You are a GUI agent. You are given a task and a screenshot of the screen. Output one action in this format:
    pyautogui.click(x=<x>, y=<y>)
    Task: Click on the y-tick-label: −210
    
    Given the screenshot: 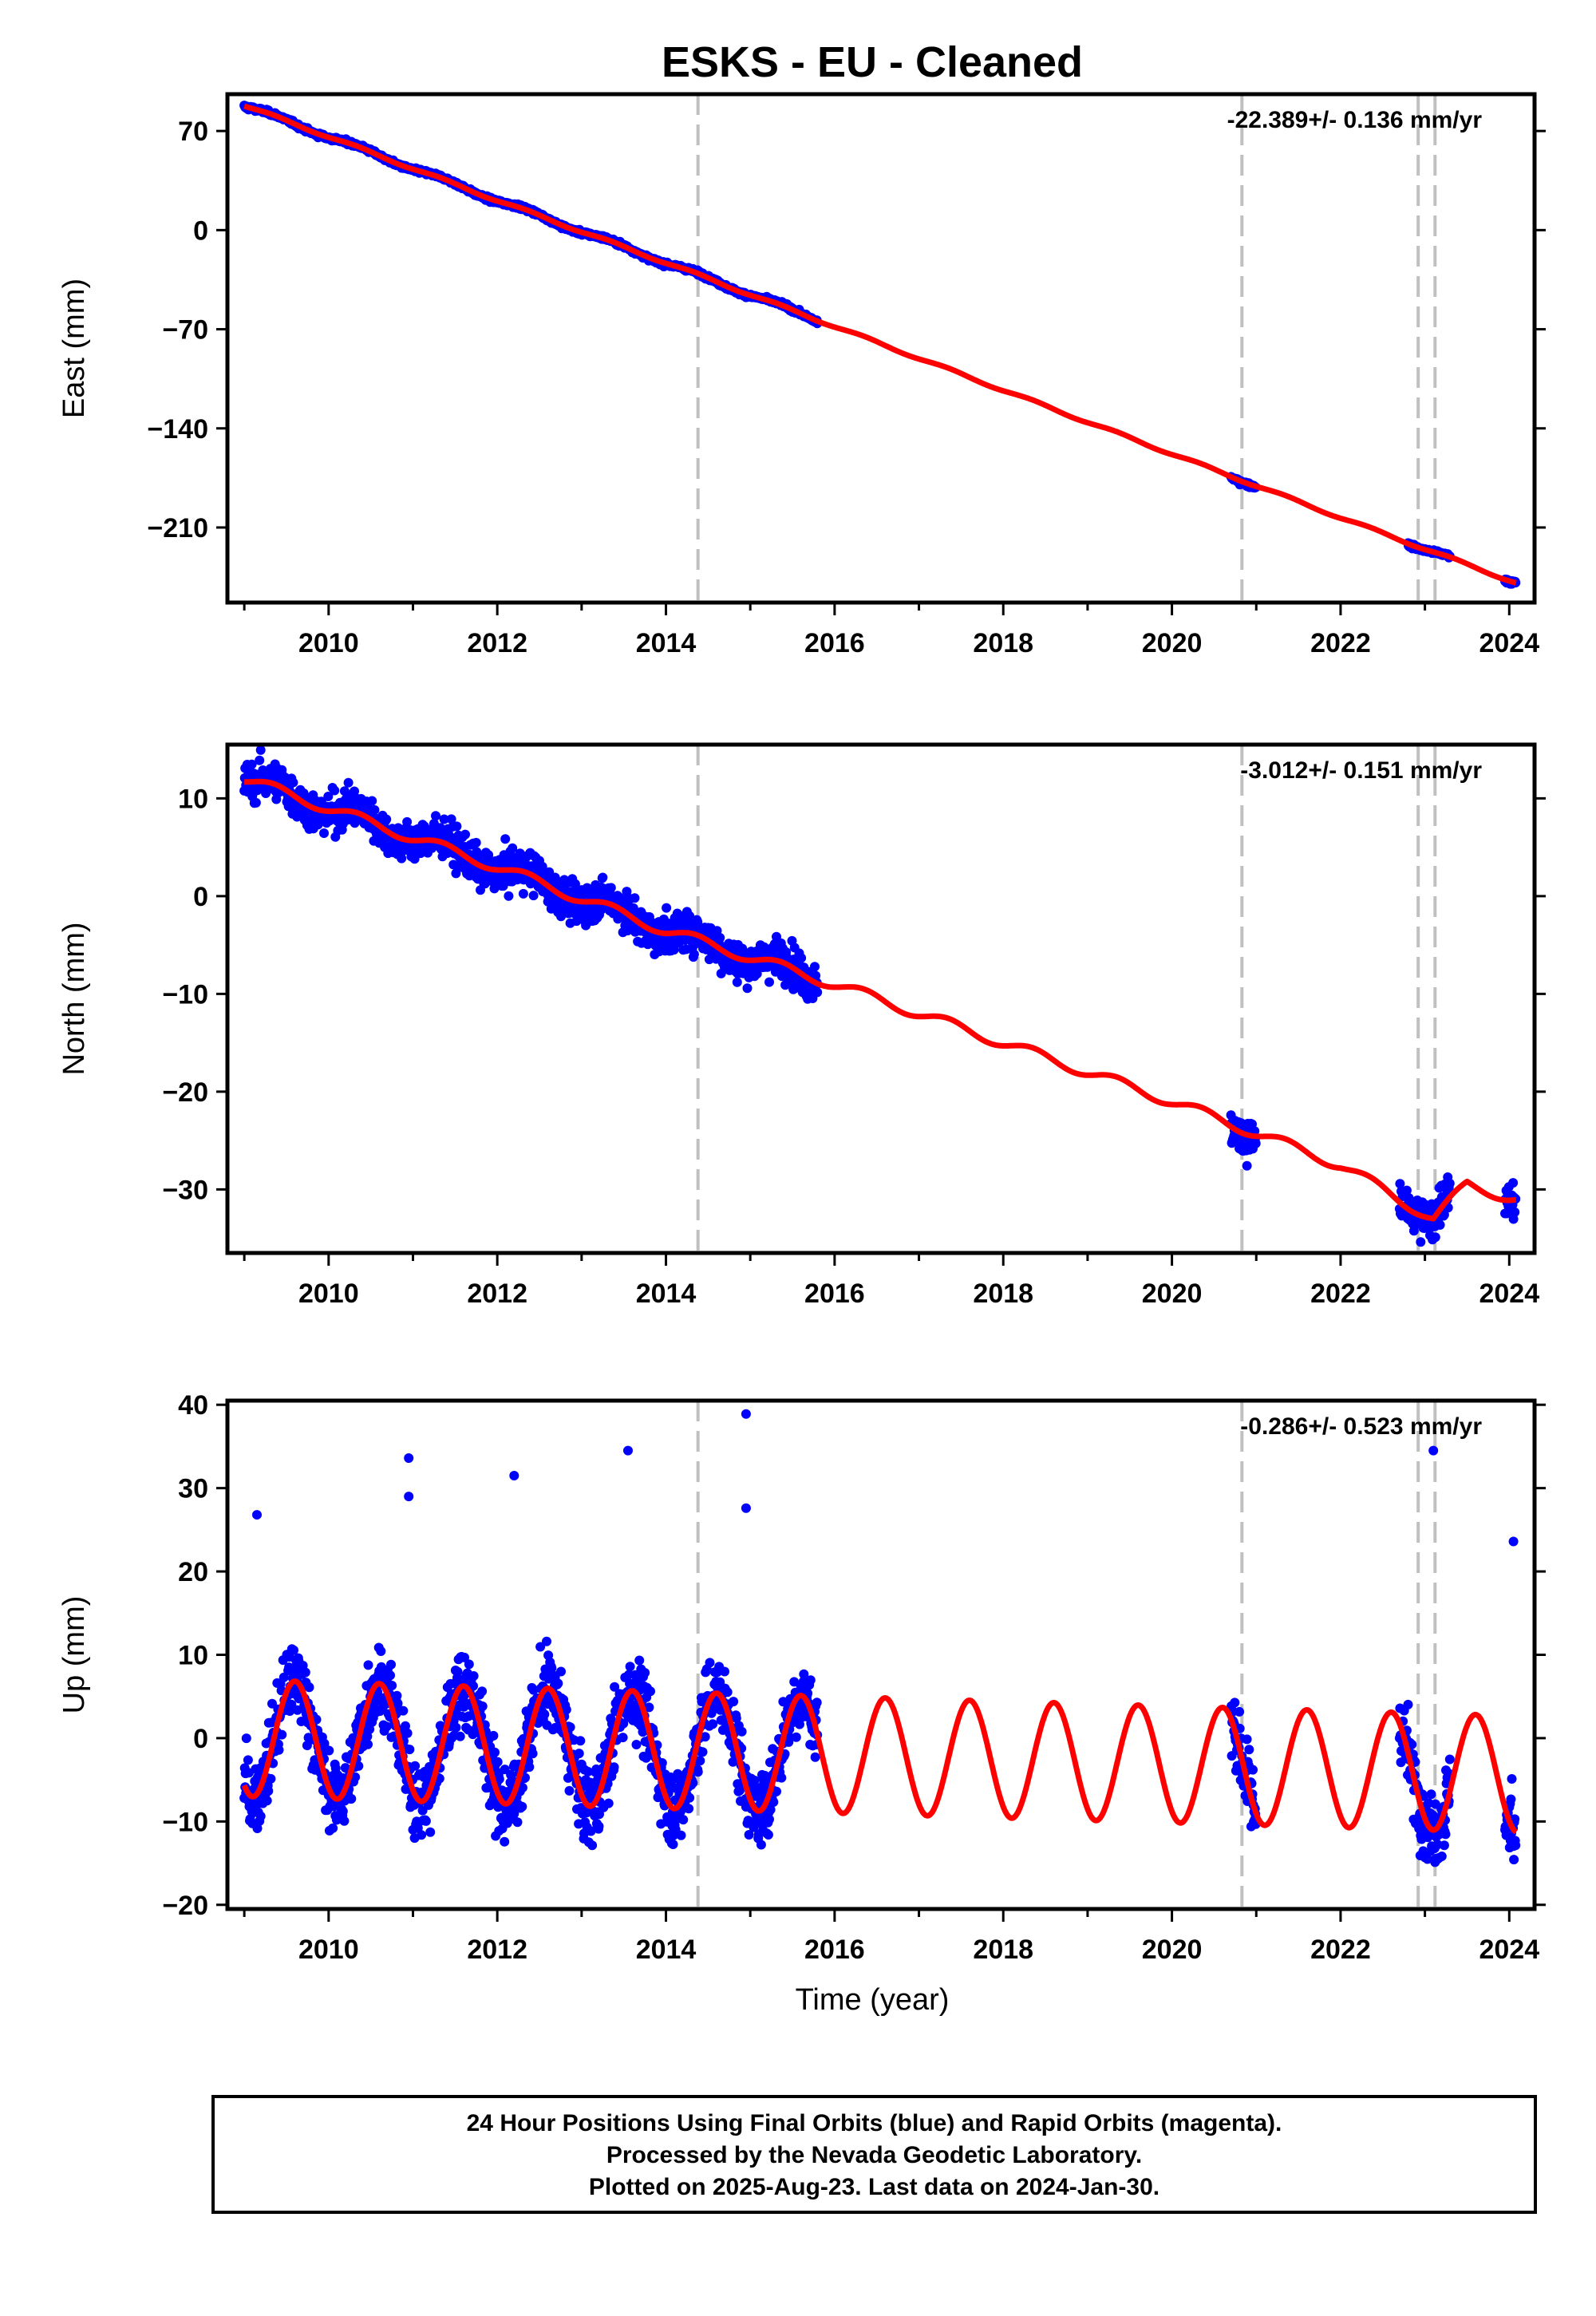 What is the action you would take?
    pyautogui.click(x=177, y=528)
    